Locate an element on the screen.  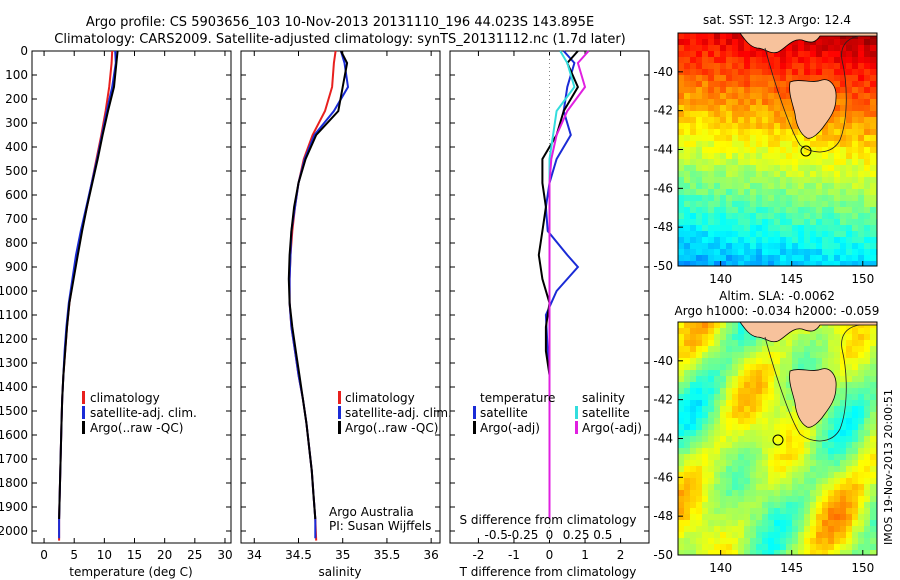
sla-map-ticks: 140 145 150-40-42-44-46-48-50 is located at coordinates (763, 464).